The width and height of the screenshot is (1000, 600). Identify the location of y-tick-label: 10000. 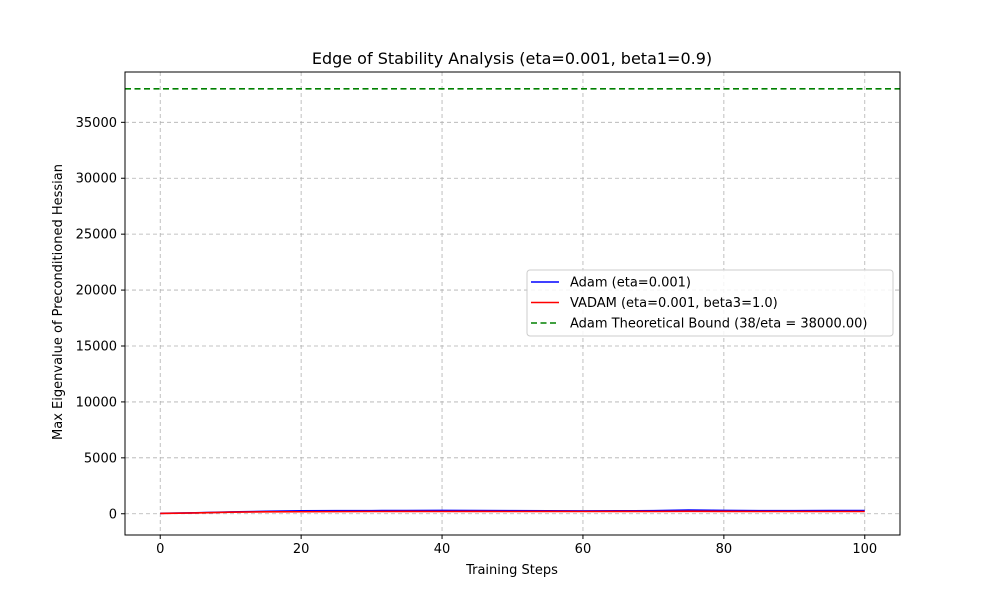
(96, 402).